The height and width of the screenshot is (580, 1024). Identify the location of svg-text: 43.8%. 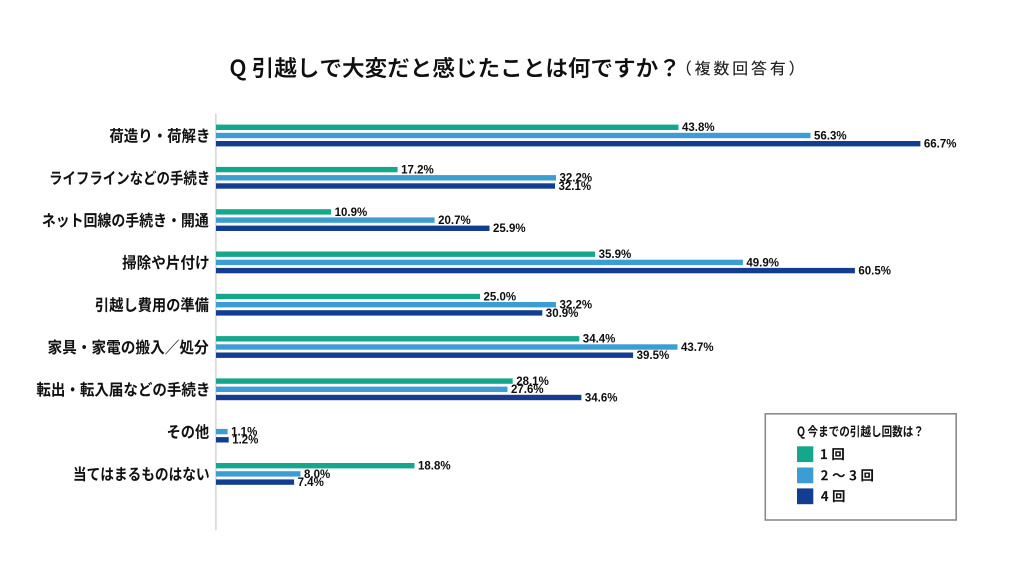
(698, 128).